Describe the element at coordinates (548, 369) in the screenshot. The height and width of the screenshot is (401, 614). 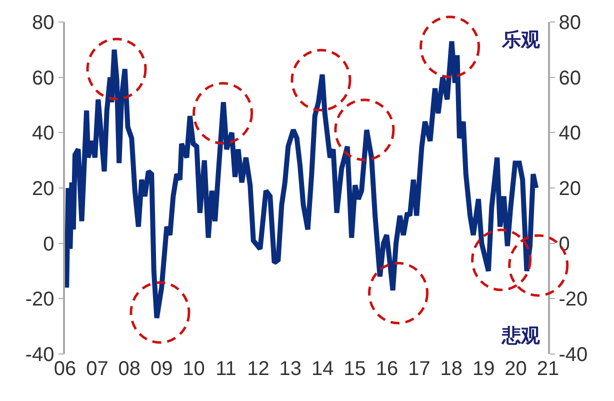
I see `x-tick-label: 21` at that location.